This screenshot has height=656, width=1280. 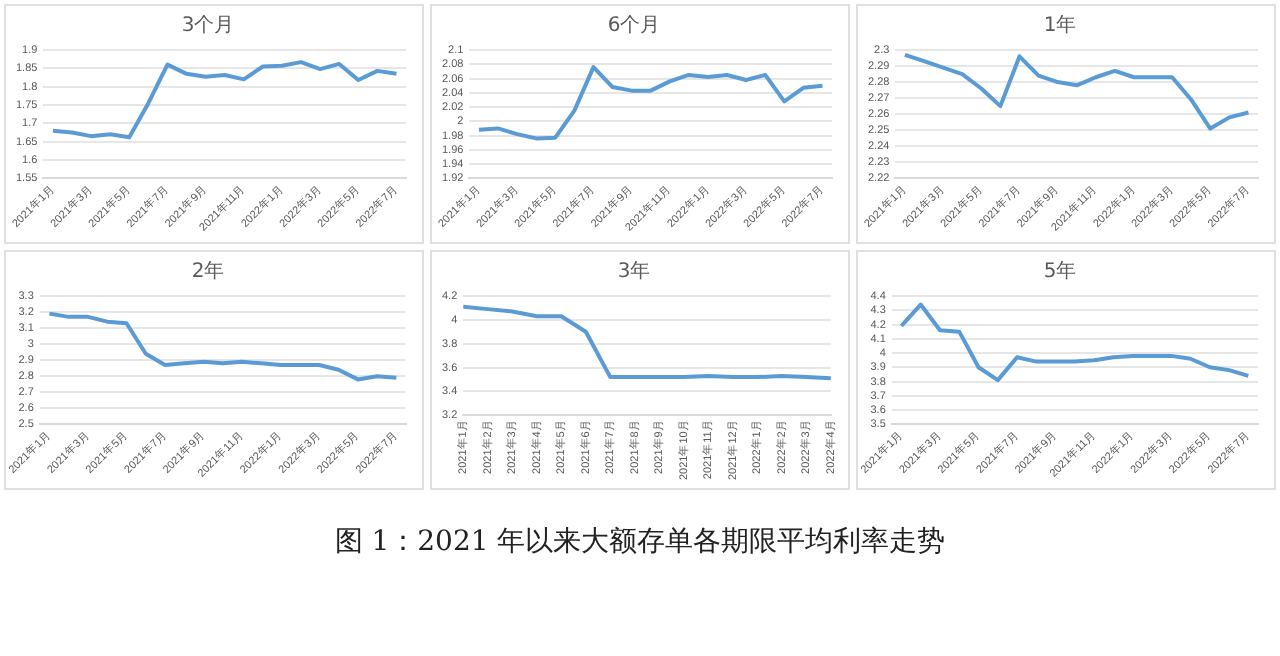 What do you see at coordinates (1060, 271) in the screenshot?
I see `chart-title: 5年` at bounding box center [1060, 271].